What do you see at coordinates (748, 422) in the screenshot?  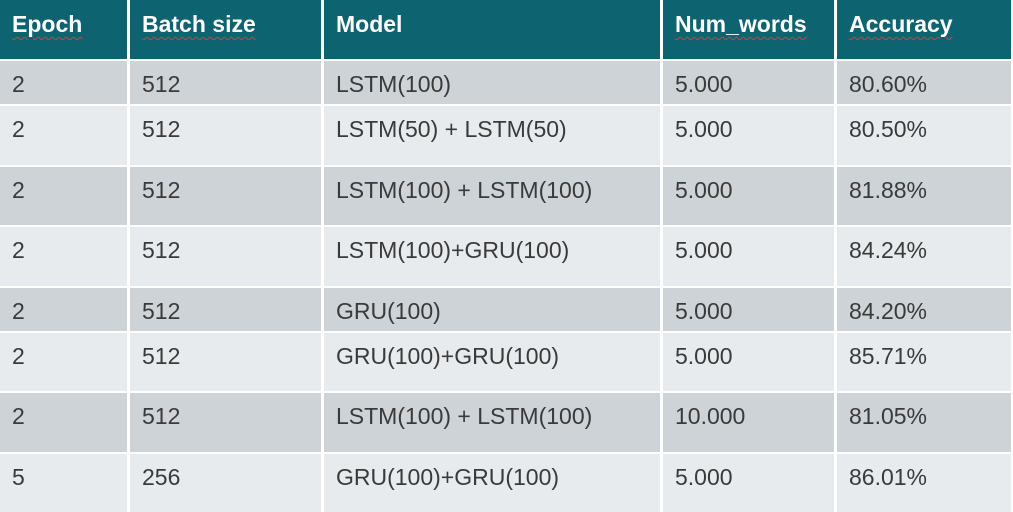 I see `cell-num-words: 10.000` at bounding box center [748, 422].